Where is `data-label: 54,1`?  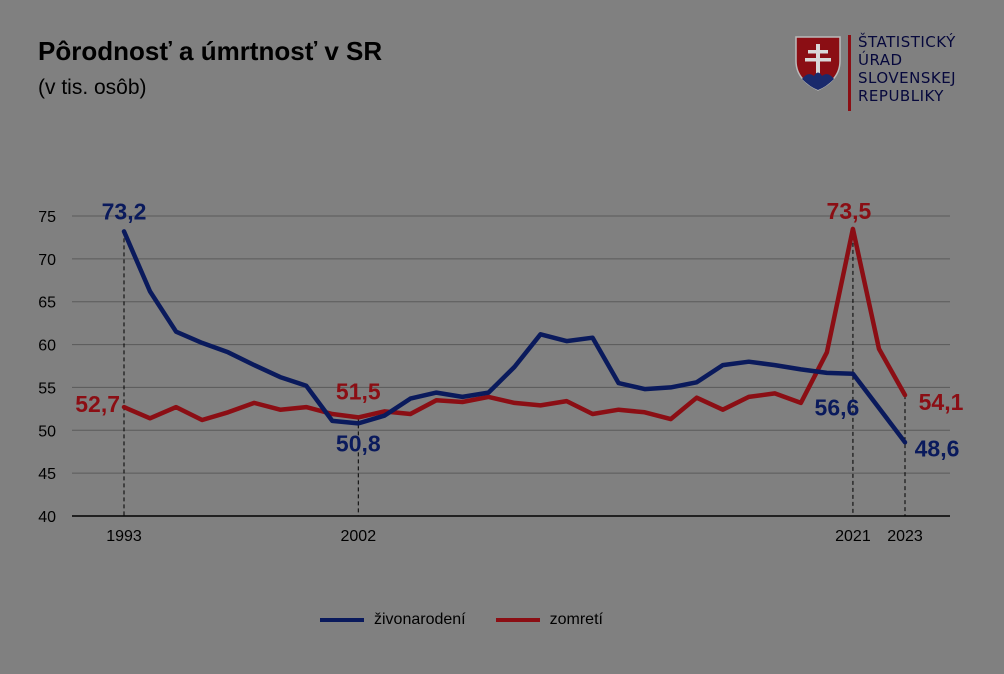 data-label: 54,1 is located at coordinates (941, 402).